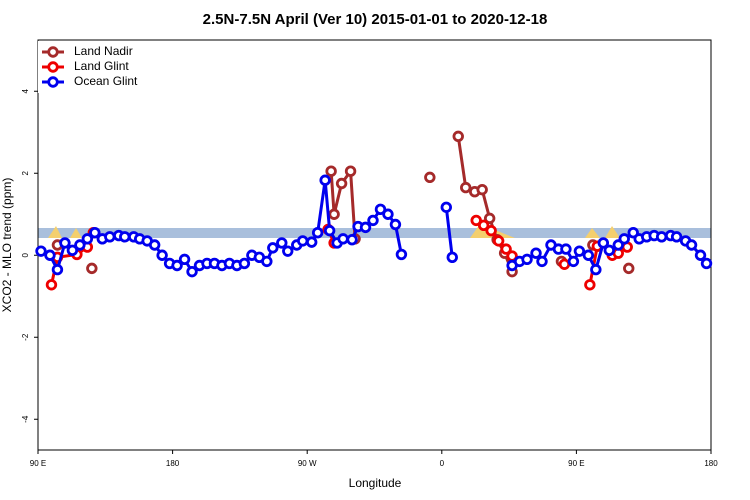  Describe the element at coordinates (25, 90) in the screenshot. I see `y-tick-label: 4` at that location.